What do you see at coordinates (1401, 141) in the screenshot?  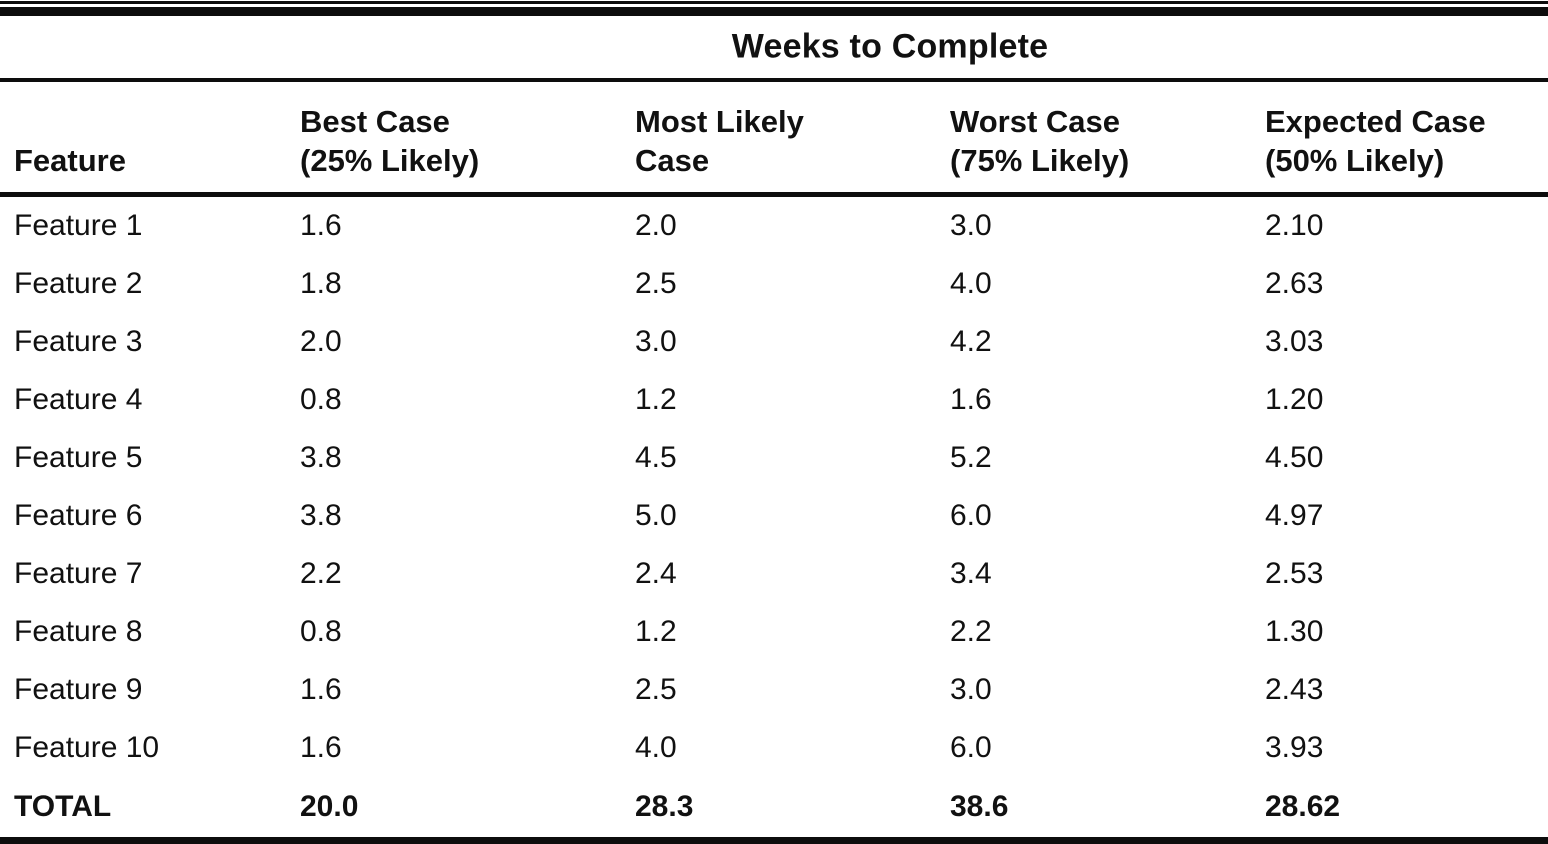 I see `column-header-expected-case: Expected Case (50% Likely)` at bounding box center [1401, 141].